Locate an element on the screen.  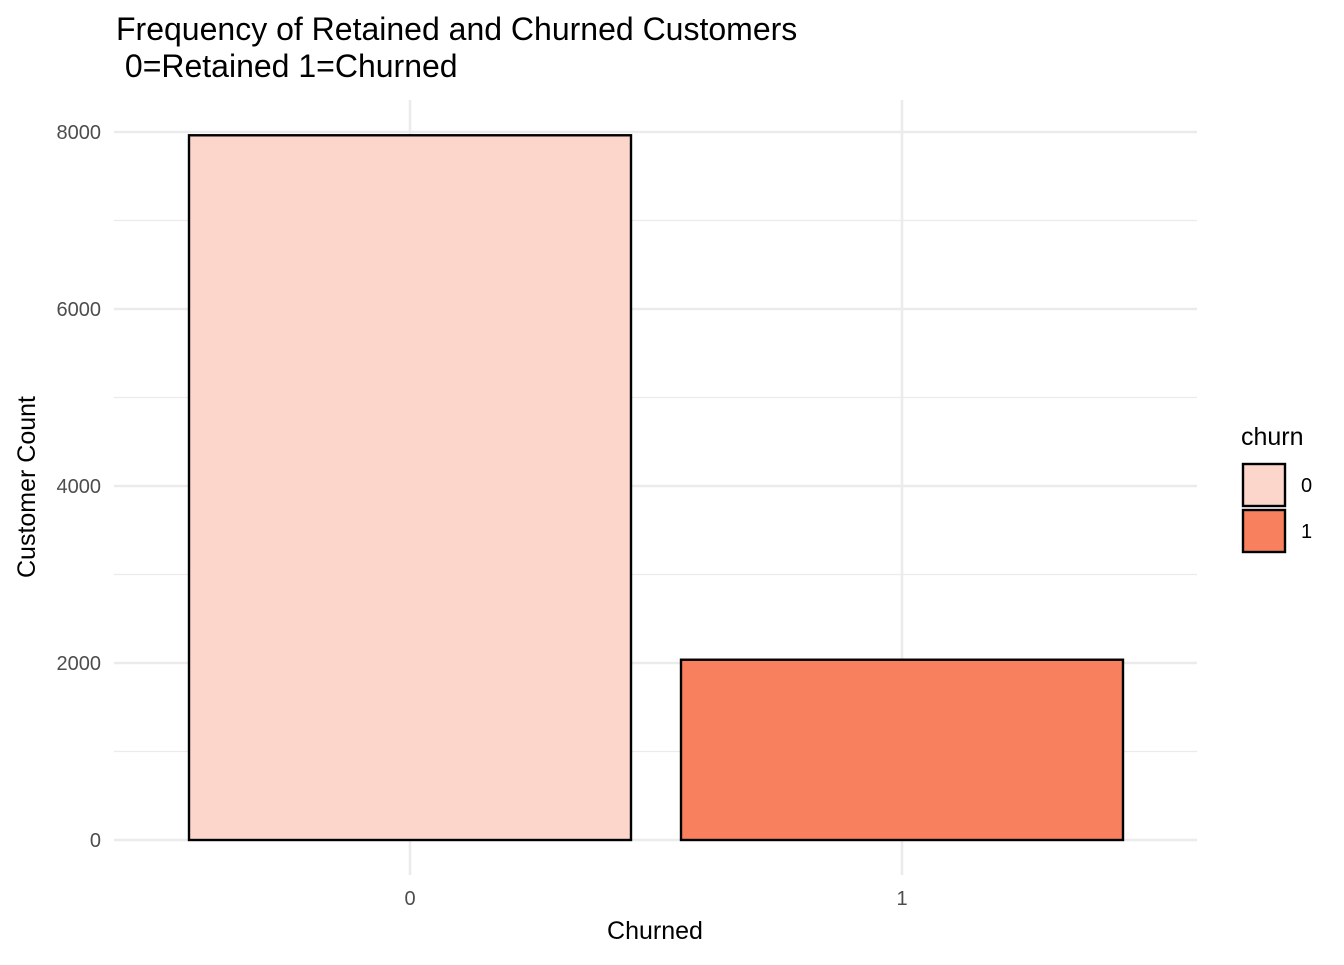
x-tick-label: 0 is located at coordinates (409, 899).